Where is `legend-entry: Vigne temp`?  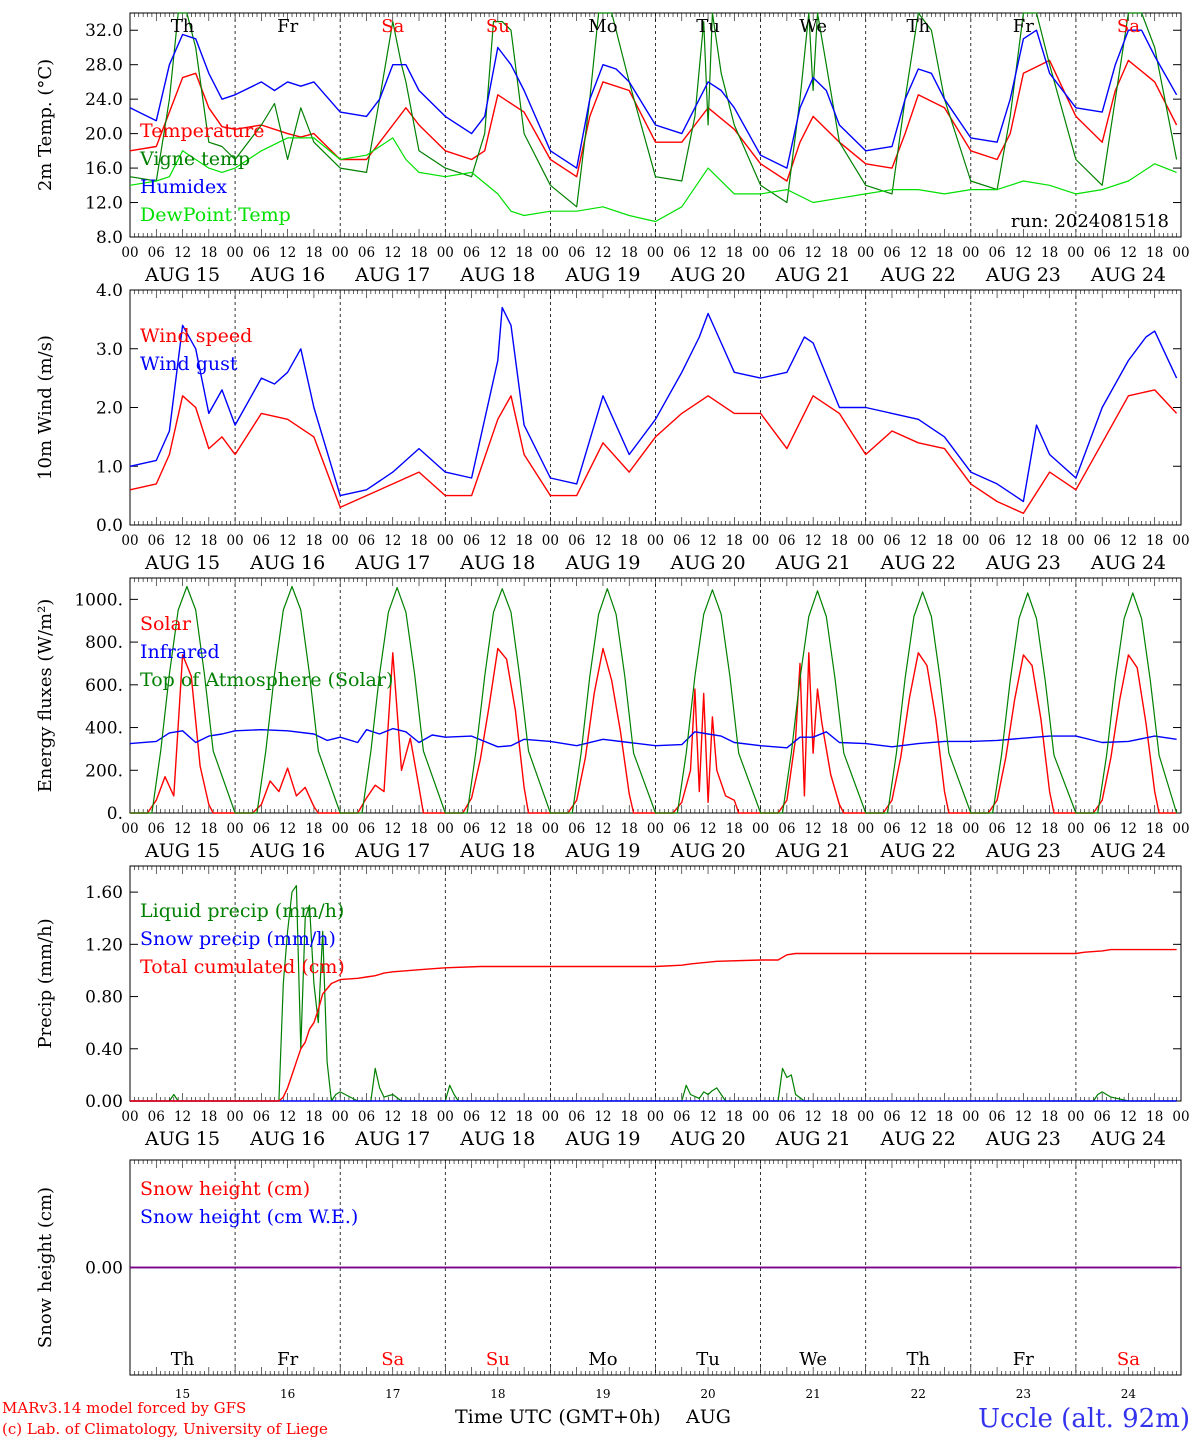
legend-entry: Vigne temp is located at coordinates (194, 159).